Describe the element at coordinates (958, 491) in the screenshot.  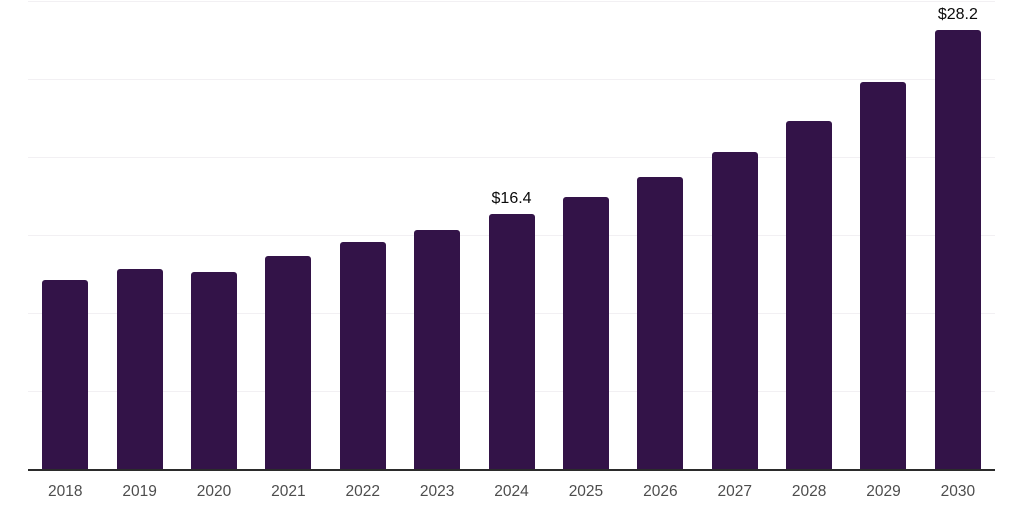
I see `x-tick-2030: 2030` at that location.